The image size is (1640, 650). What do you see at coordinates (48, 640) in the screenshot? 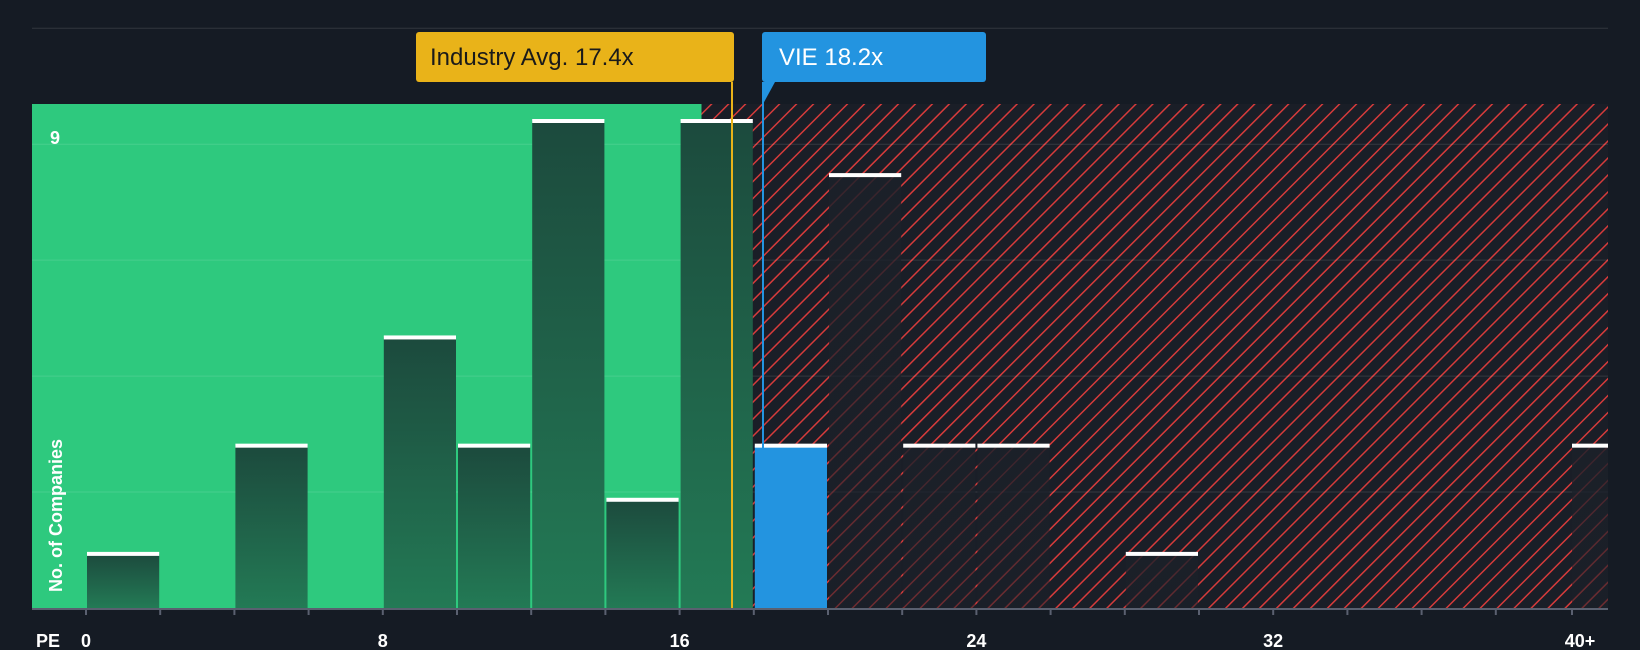
I see `x-axis-label: PE` at bounding box center [48, 640].